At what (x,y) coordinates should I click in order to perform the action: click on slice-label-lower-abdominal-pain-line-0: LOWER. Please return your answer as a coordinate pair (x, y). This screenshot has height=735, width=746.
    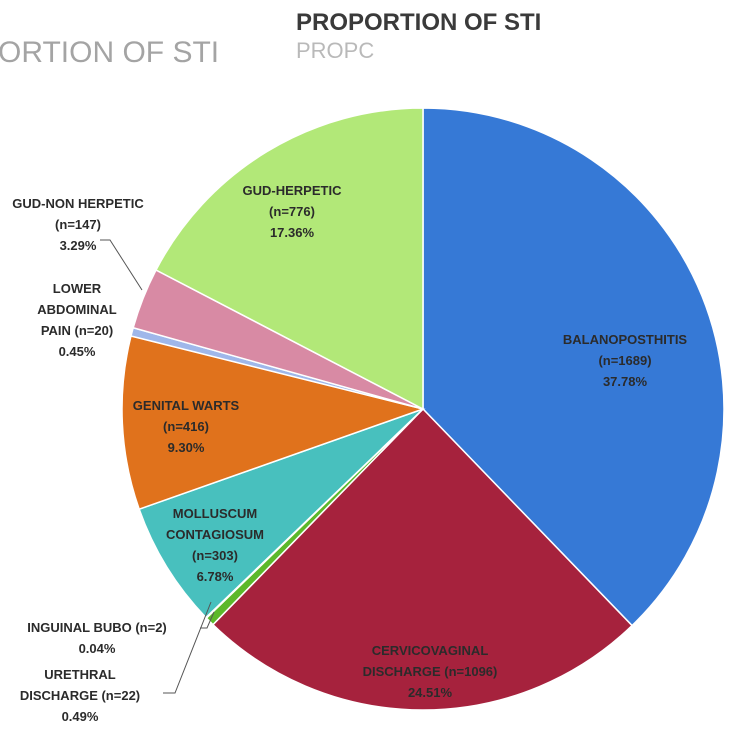
    Looking at the image, I should click on (77, 288).